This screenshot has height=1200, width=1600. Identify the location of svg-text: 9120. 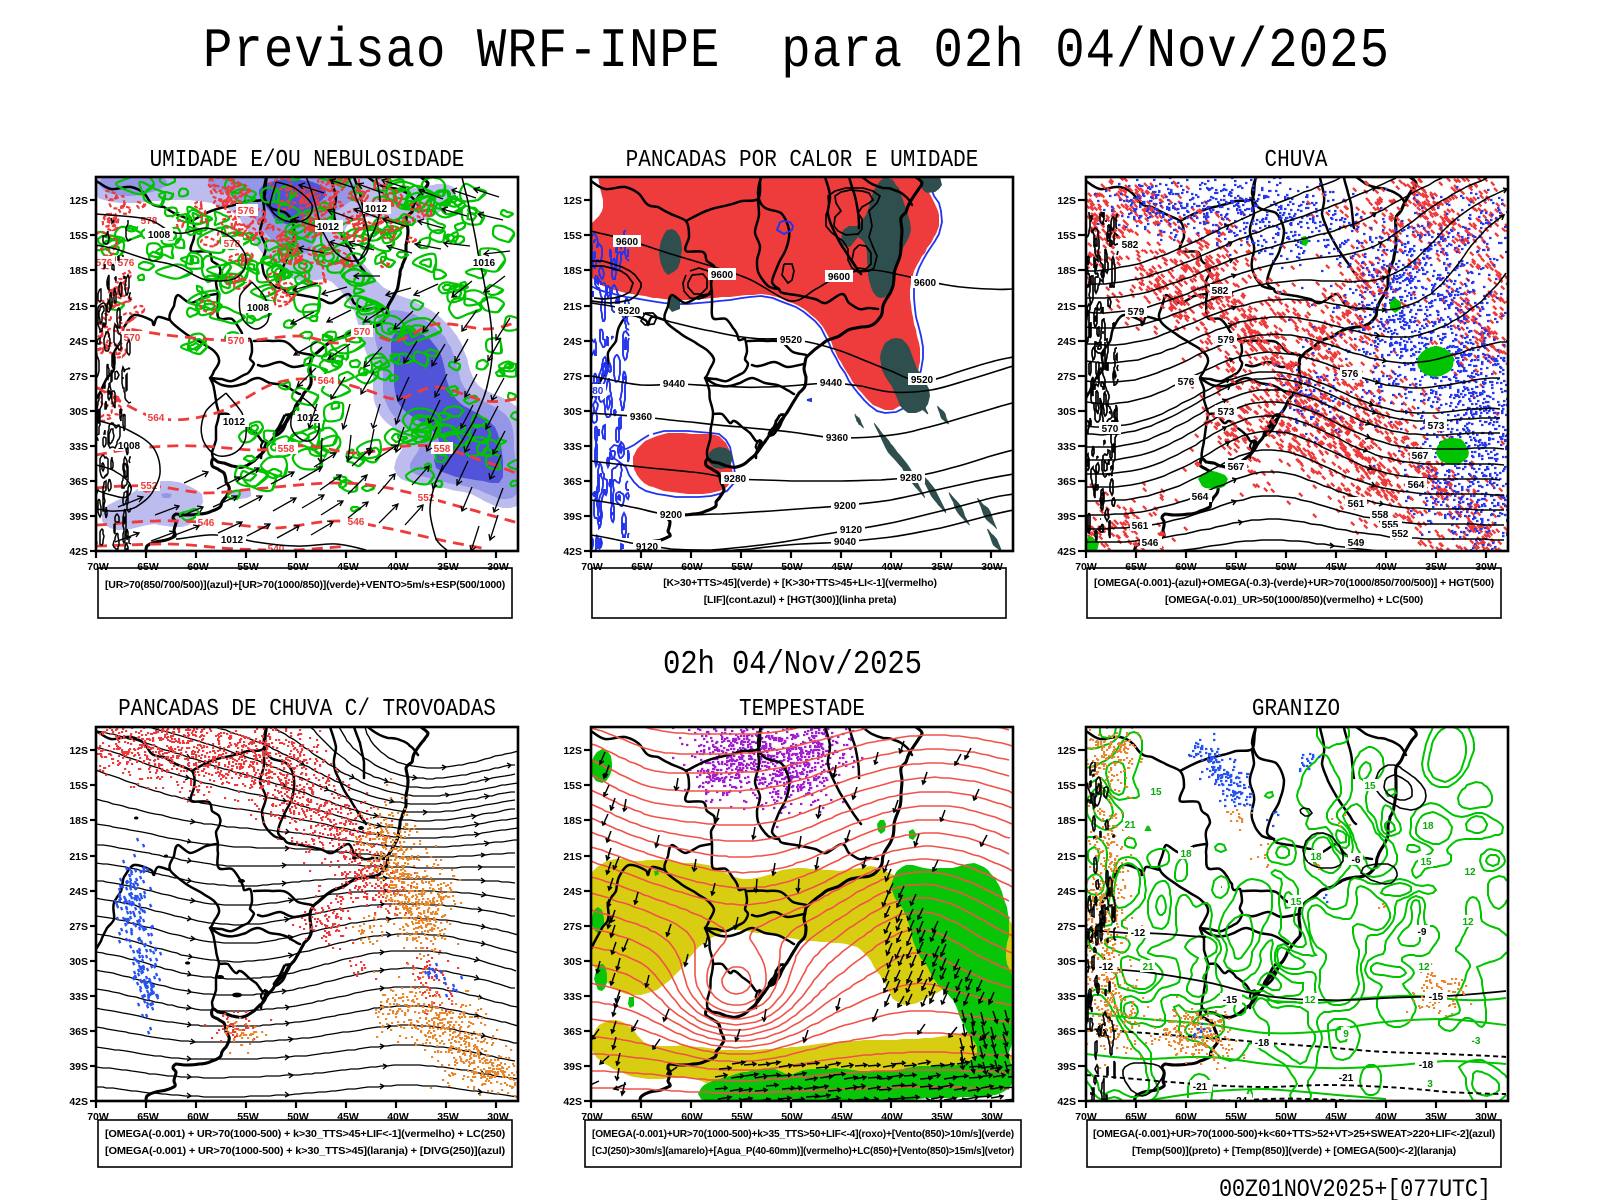
(647, 547).